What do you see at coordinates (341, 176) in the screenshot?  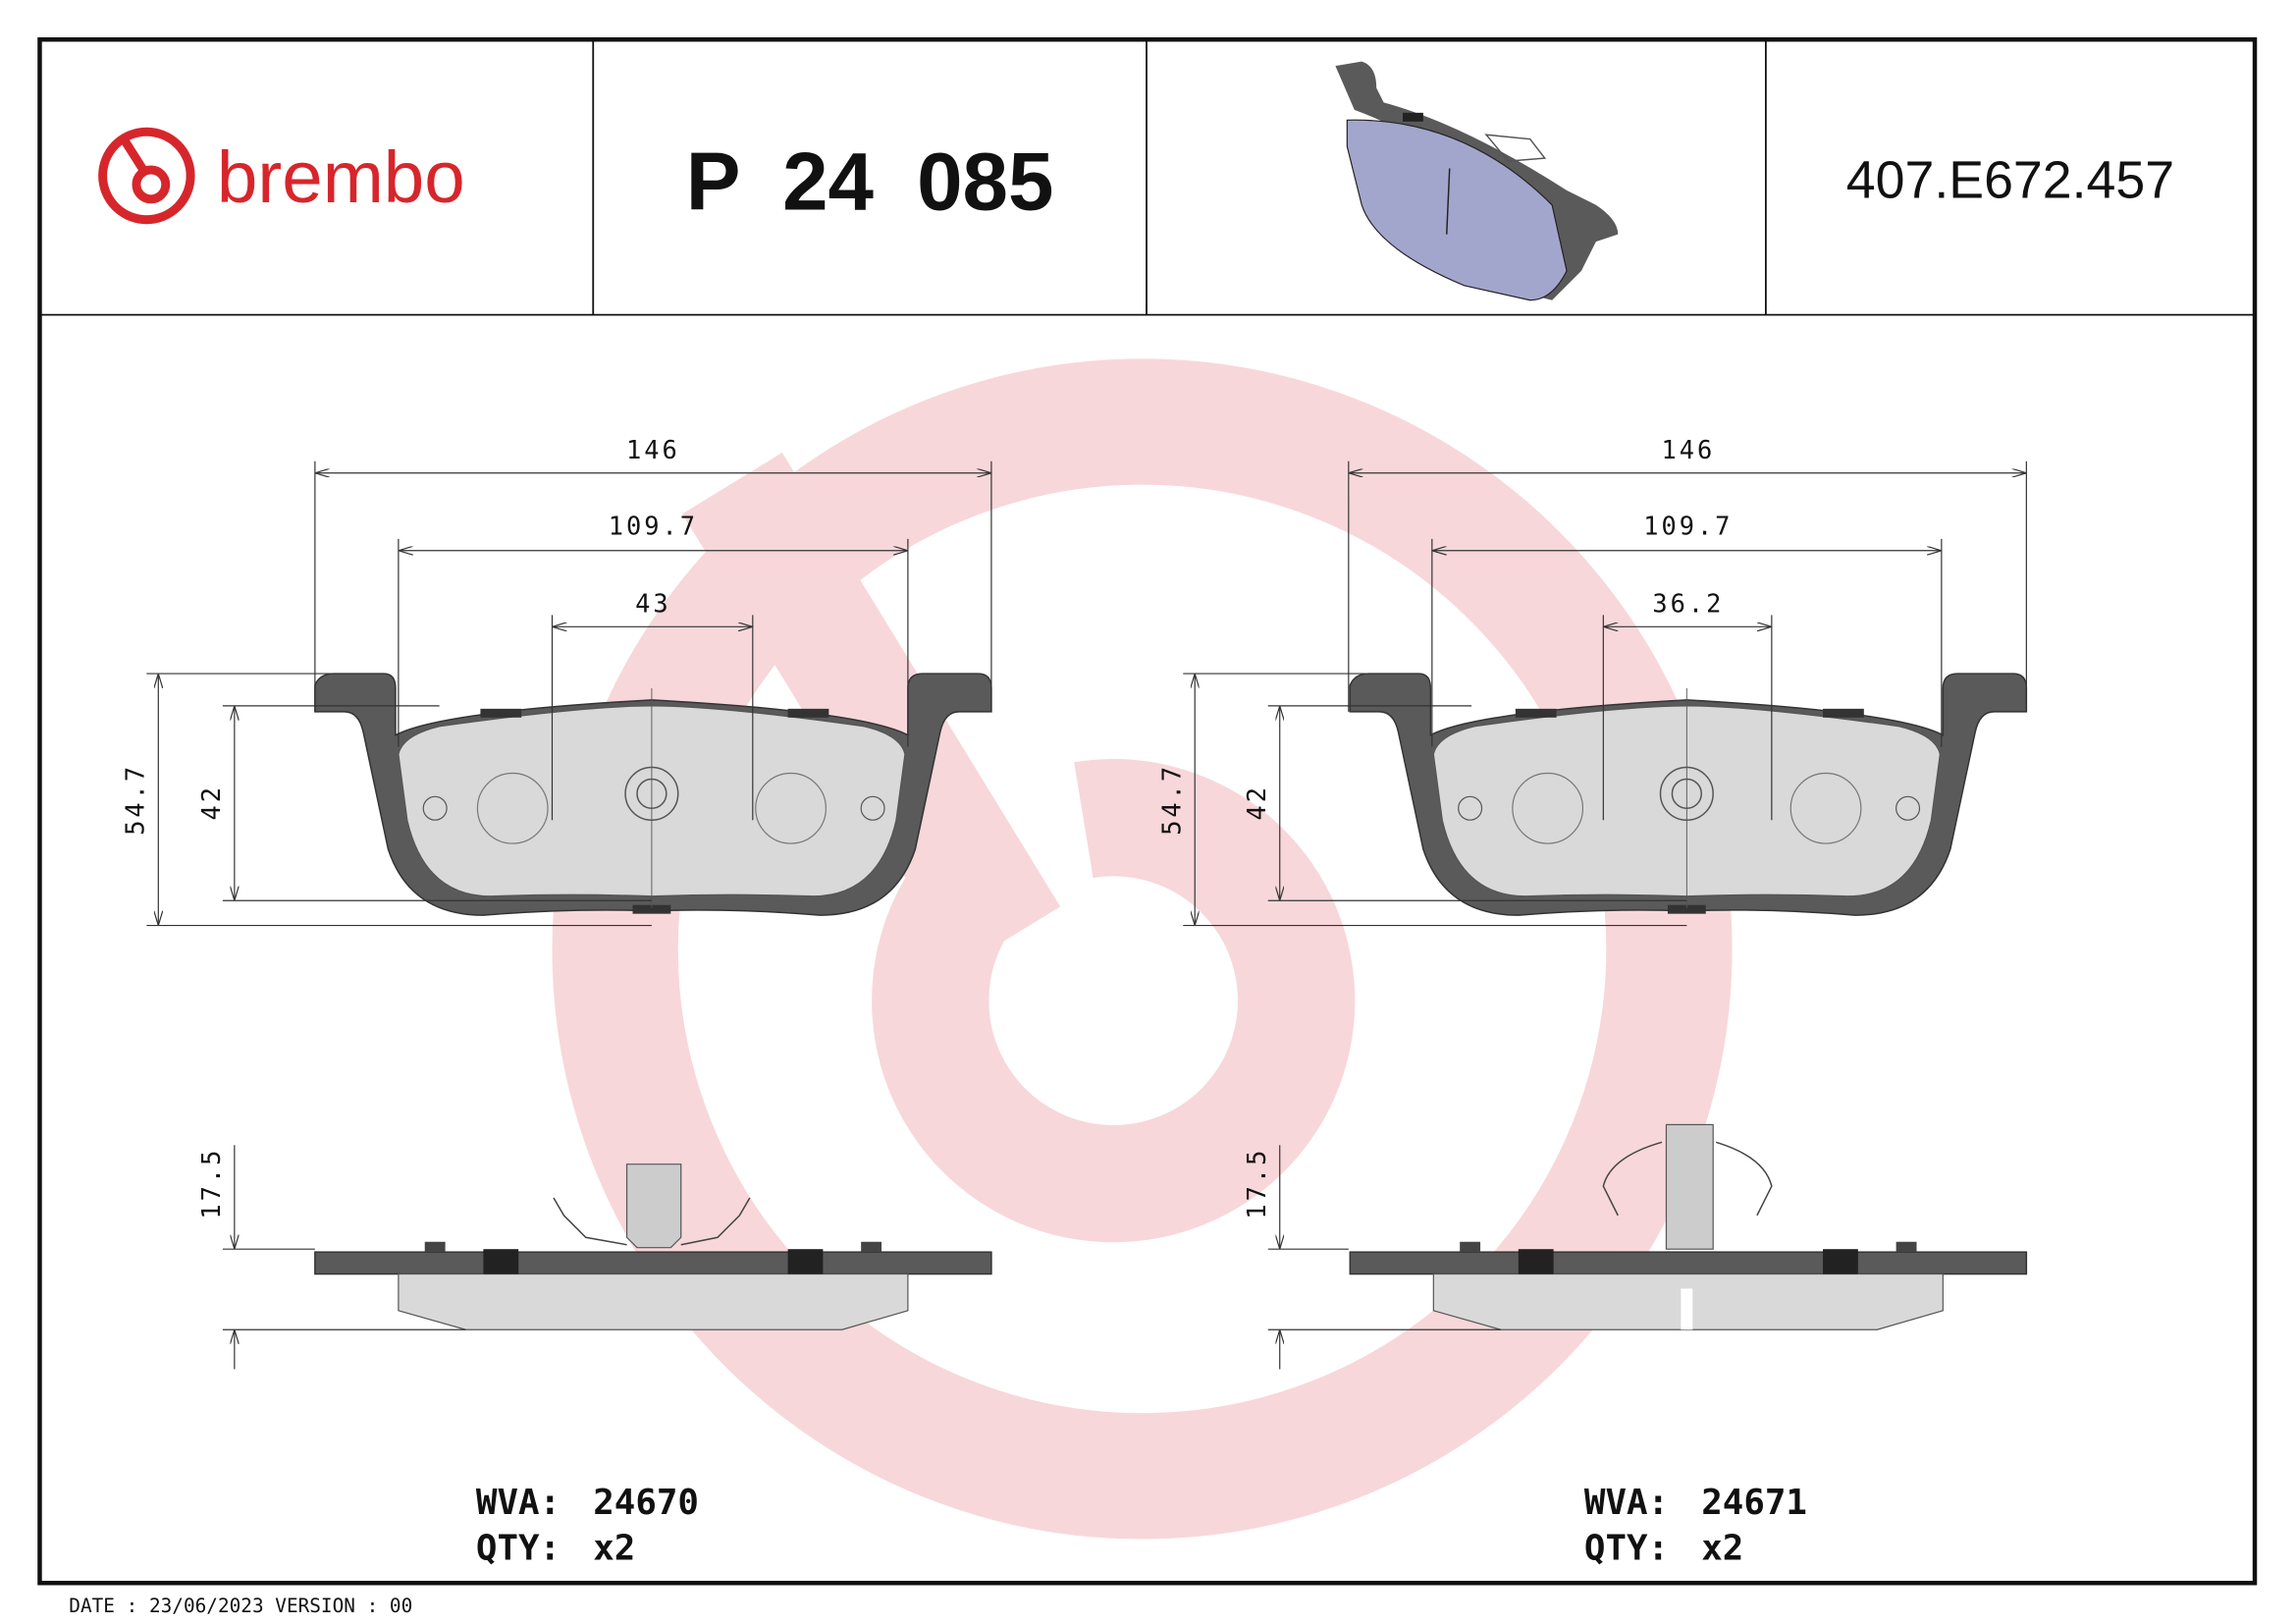 I see `brand-name: brembo` at bounding box center [341, 176].